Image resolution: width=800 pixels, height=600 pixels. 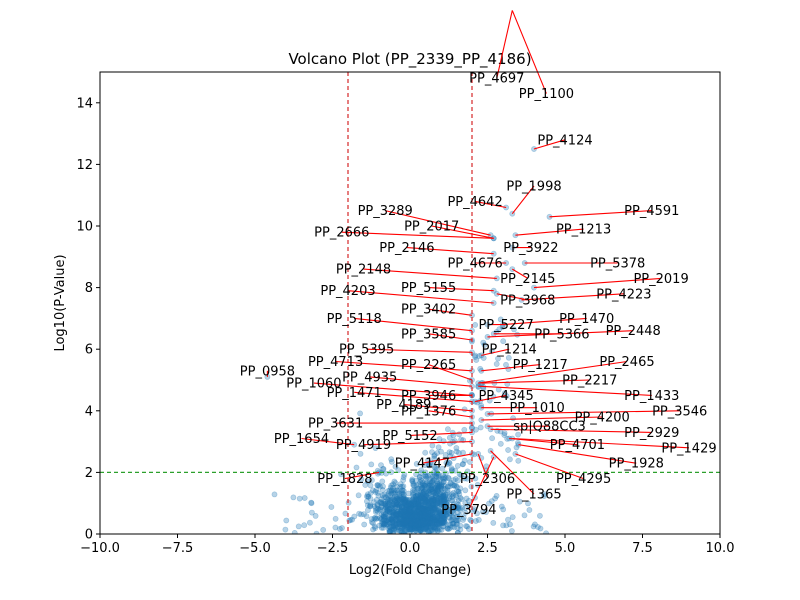 What do you see at coordinates (428, 288) in the screenshot?
I see `gene-label: PP_5155` at bounding box center [428, 288].